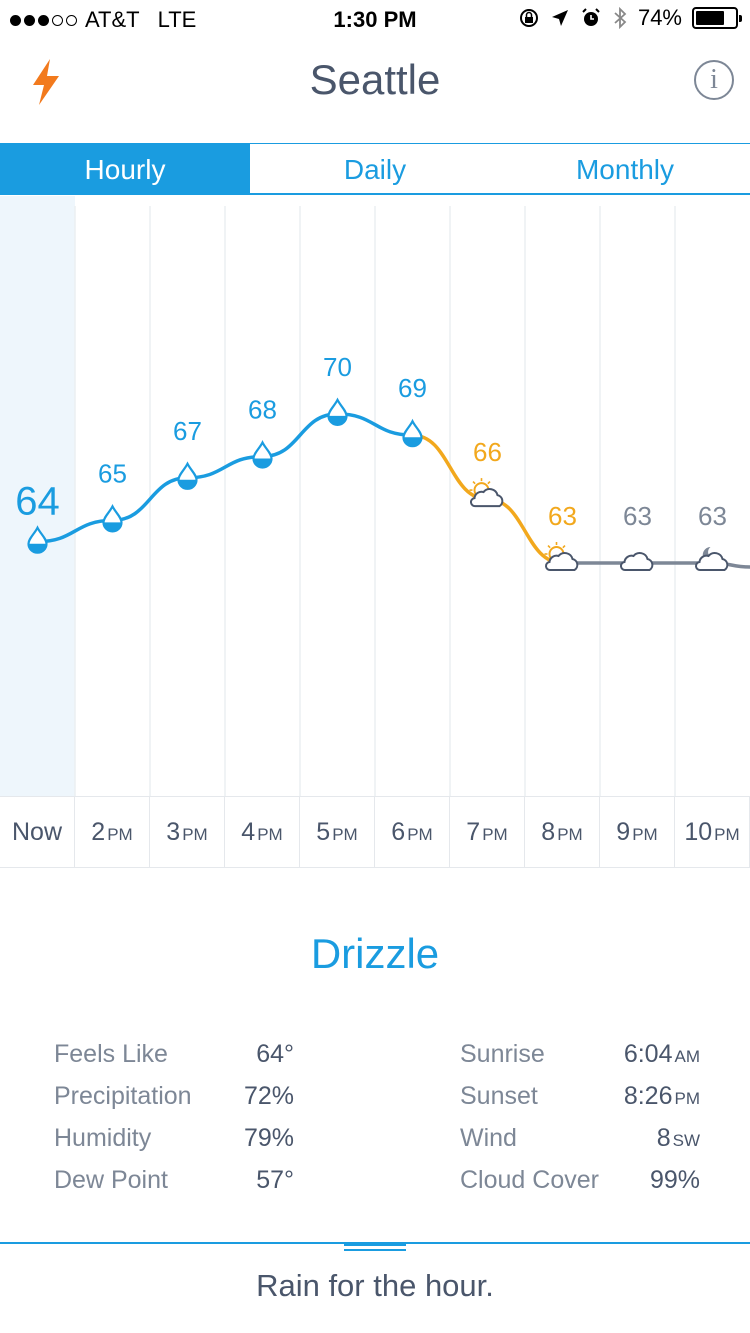  Describe the element at coordinates (623, 832) in the screenshot. I see `hour-value: 9` at that location.